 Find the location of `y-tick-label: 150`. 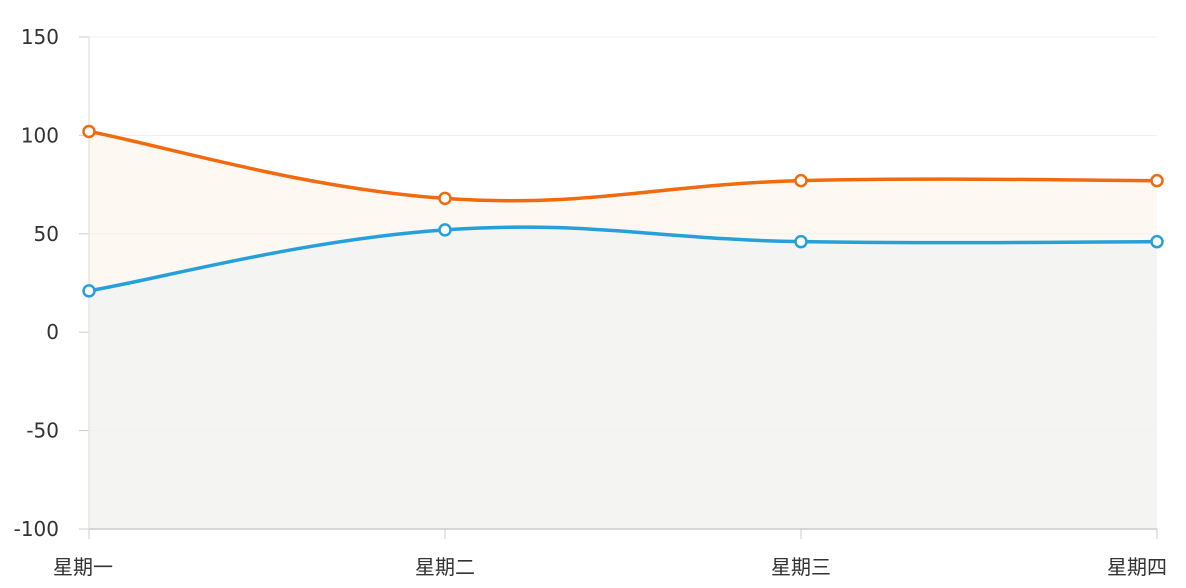

y-tick-label: 150 is located at coordinates (40, 37).